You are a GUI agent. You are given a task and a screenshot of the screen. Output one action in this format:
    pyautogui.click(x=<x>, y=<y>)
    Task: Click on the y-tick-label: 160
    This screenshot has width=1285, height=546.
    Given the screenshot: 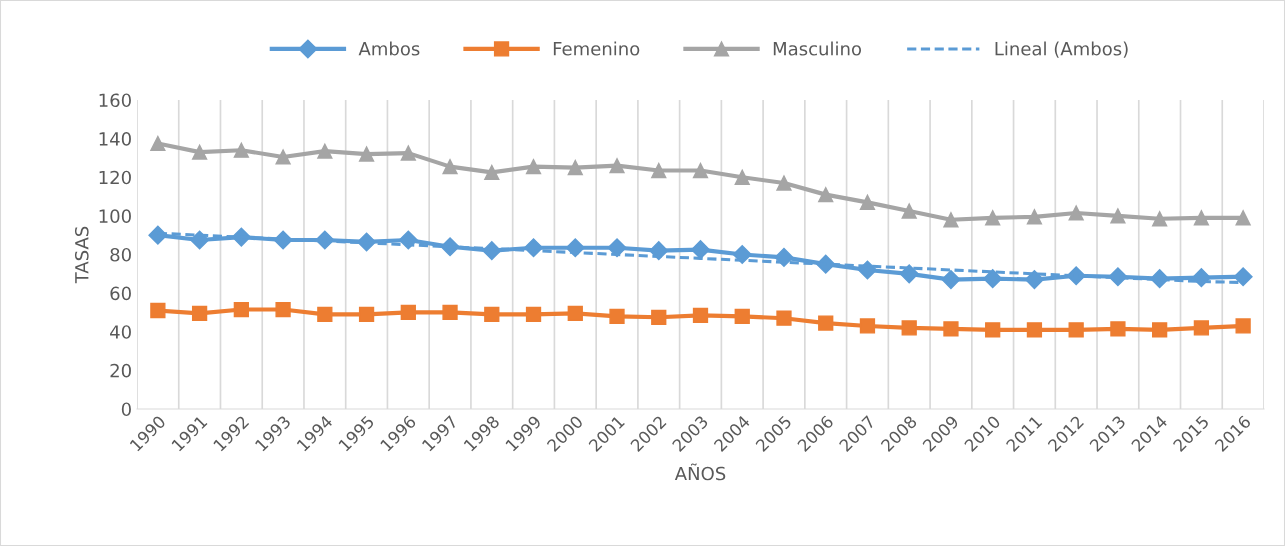 What is the action you would take?
    pyautogui.click(x=115, y=100)
    